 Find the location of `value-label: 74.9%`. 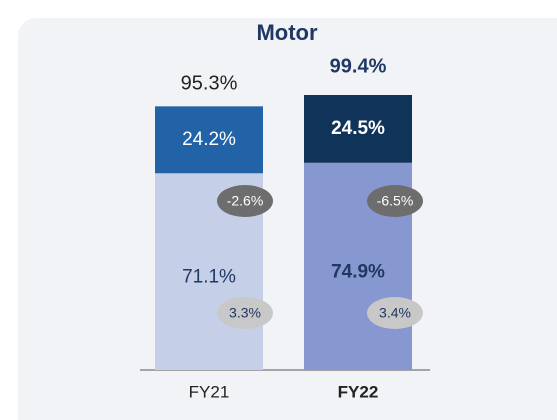

value-label: 74.9% is located at coordinates (358, 272).